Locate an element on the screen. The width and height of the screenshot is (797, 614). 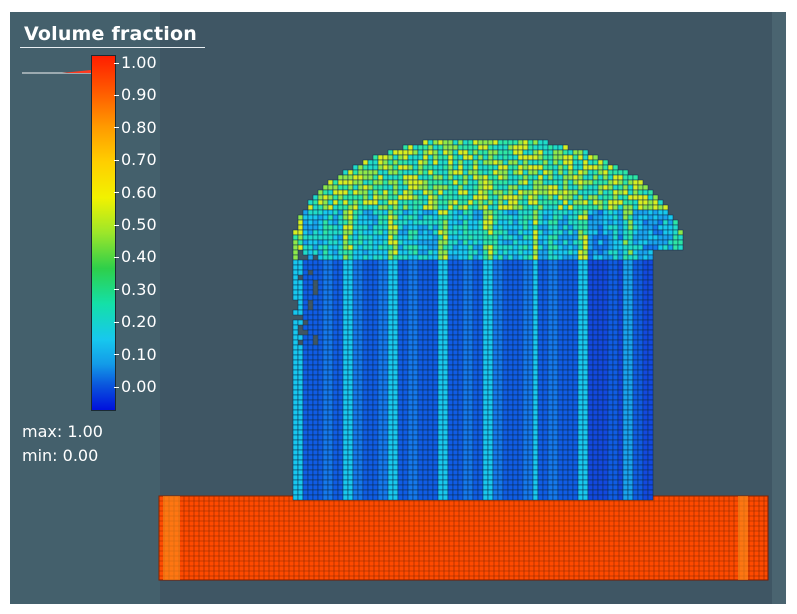
colormap-tick: 0.40 is located at coordinates (135, 257).